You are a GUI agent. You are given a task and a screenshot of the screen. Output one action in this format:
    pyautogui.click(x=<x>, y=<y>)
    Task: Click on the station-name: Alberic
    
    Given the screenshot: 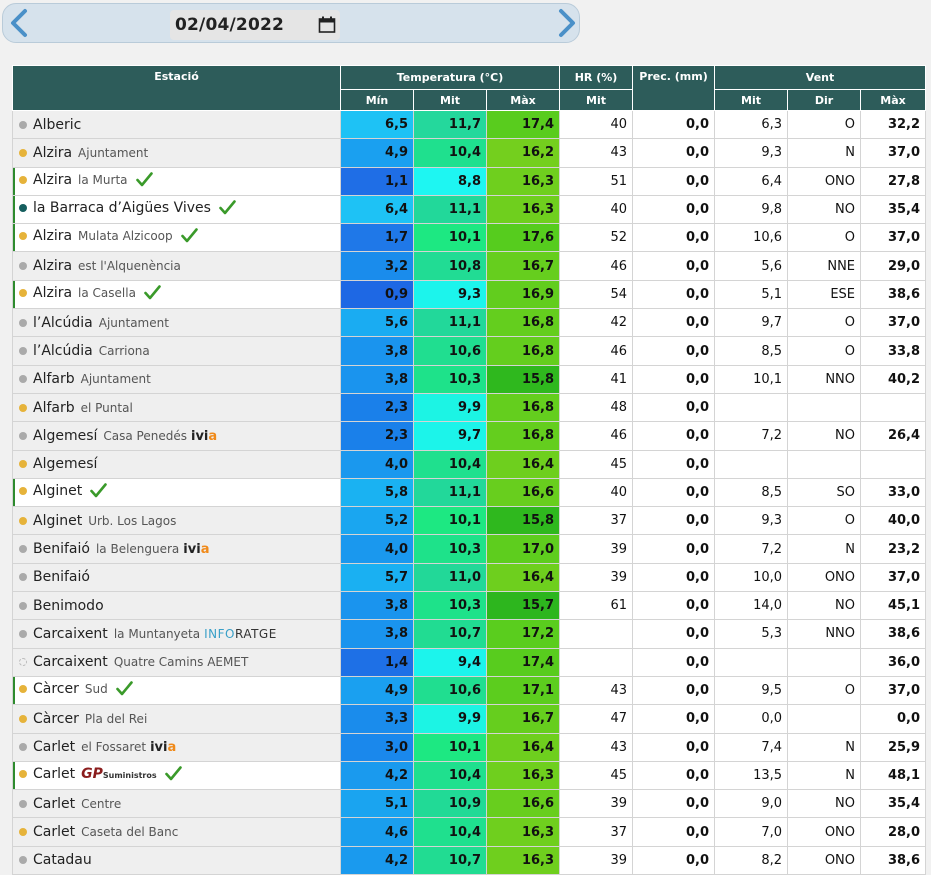 What is the action you would take?
    pyautogui.click(x=57, y=124)
    